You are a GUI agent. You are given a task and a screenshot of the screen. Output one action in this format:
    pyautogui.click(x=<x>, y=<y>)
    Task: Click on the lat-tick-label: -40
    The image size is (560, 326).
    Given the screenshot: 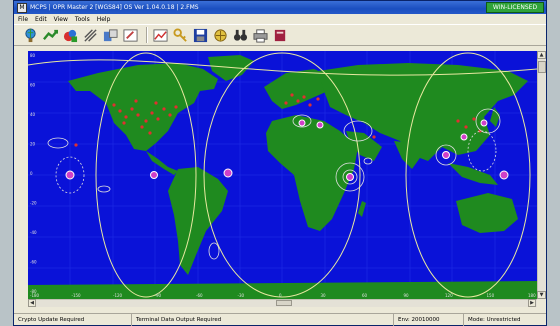 What is the action you would take?
    pyautogui.click(x=33, y=232)
    